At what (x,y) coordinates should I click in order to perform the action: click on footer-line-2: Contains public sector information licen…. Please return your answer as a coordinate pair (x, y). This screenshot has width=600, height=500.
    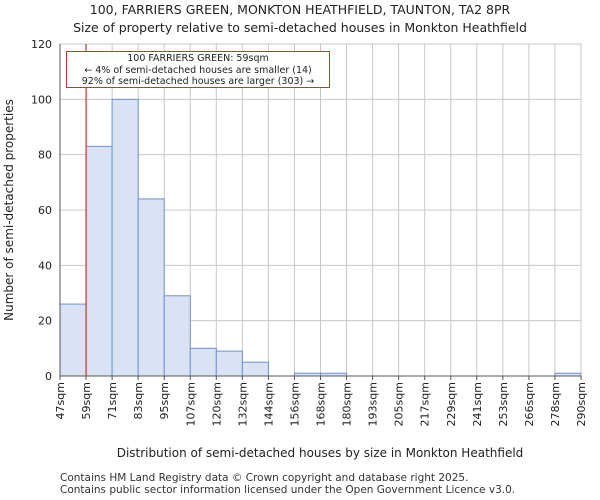
    Looking at the image, I should click on (288, 490).